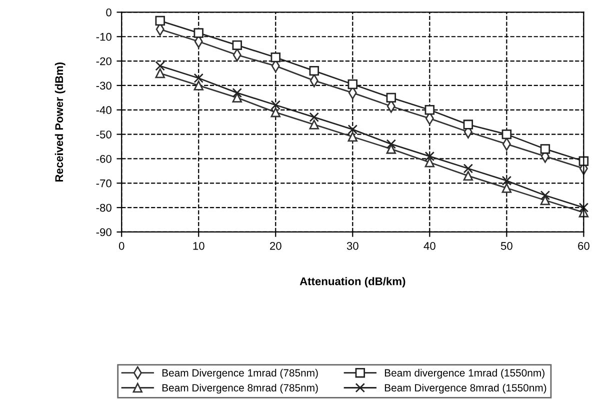 This screenshot has height=407, width=608. Describe the element at coordinates (430, 246) in the screenshot. I see `x-tick-label: 40` at that location.